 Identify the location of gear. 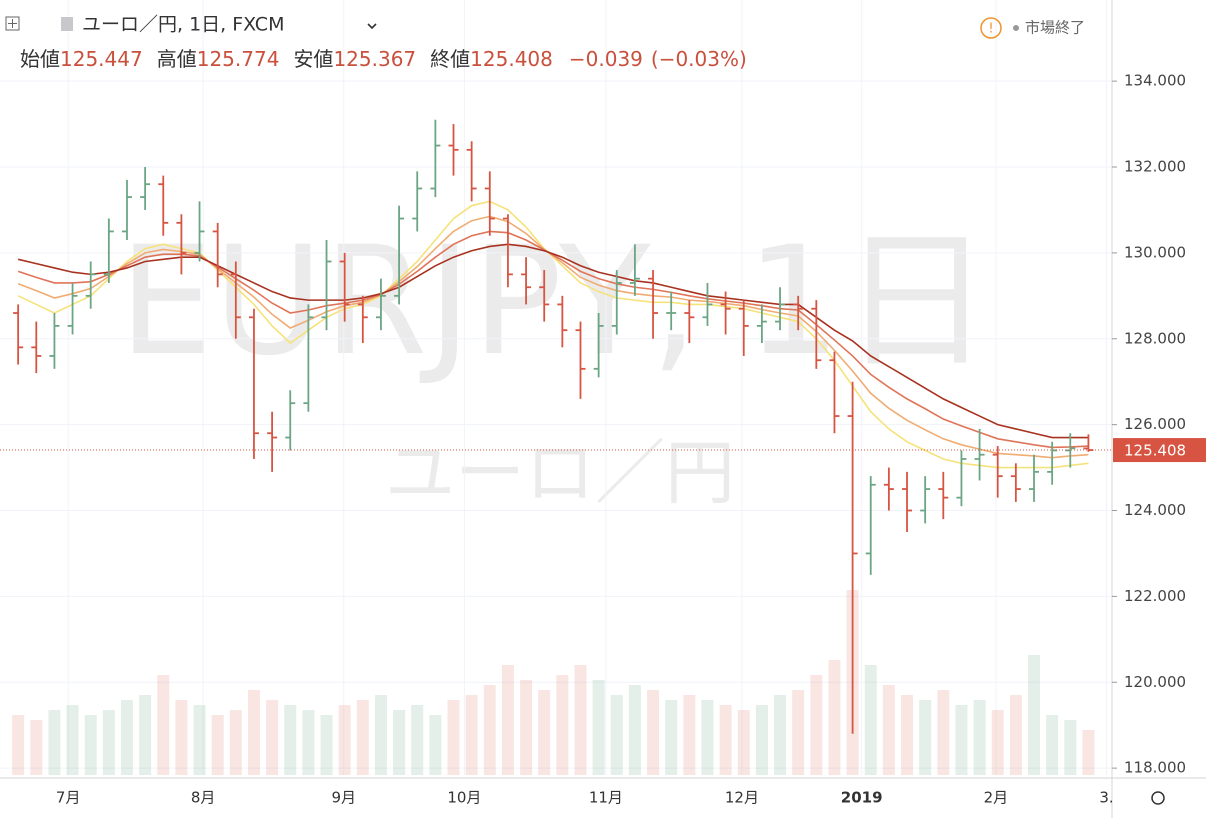
(1158, 798).